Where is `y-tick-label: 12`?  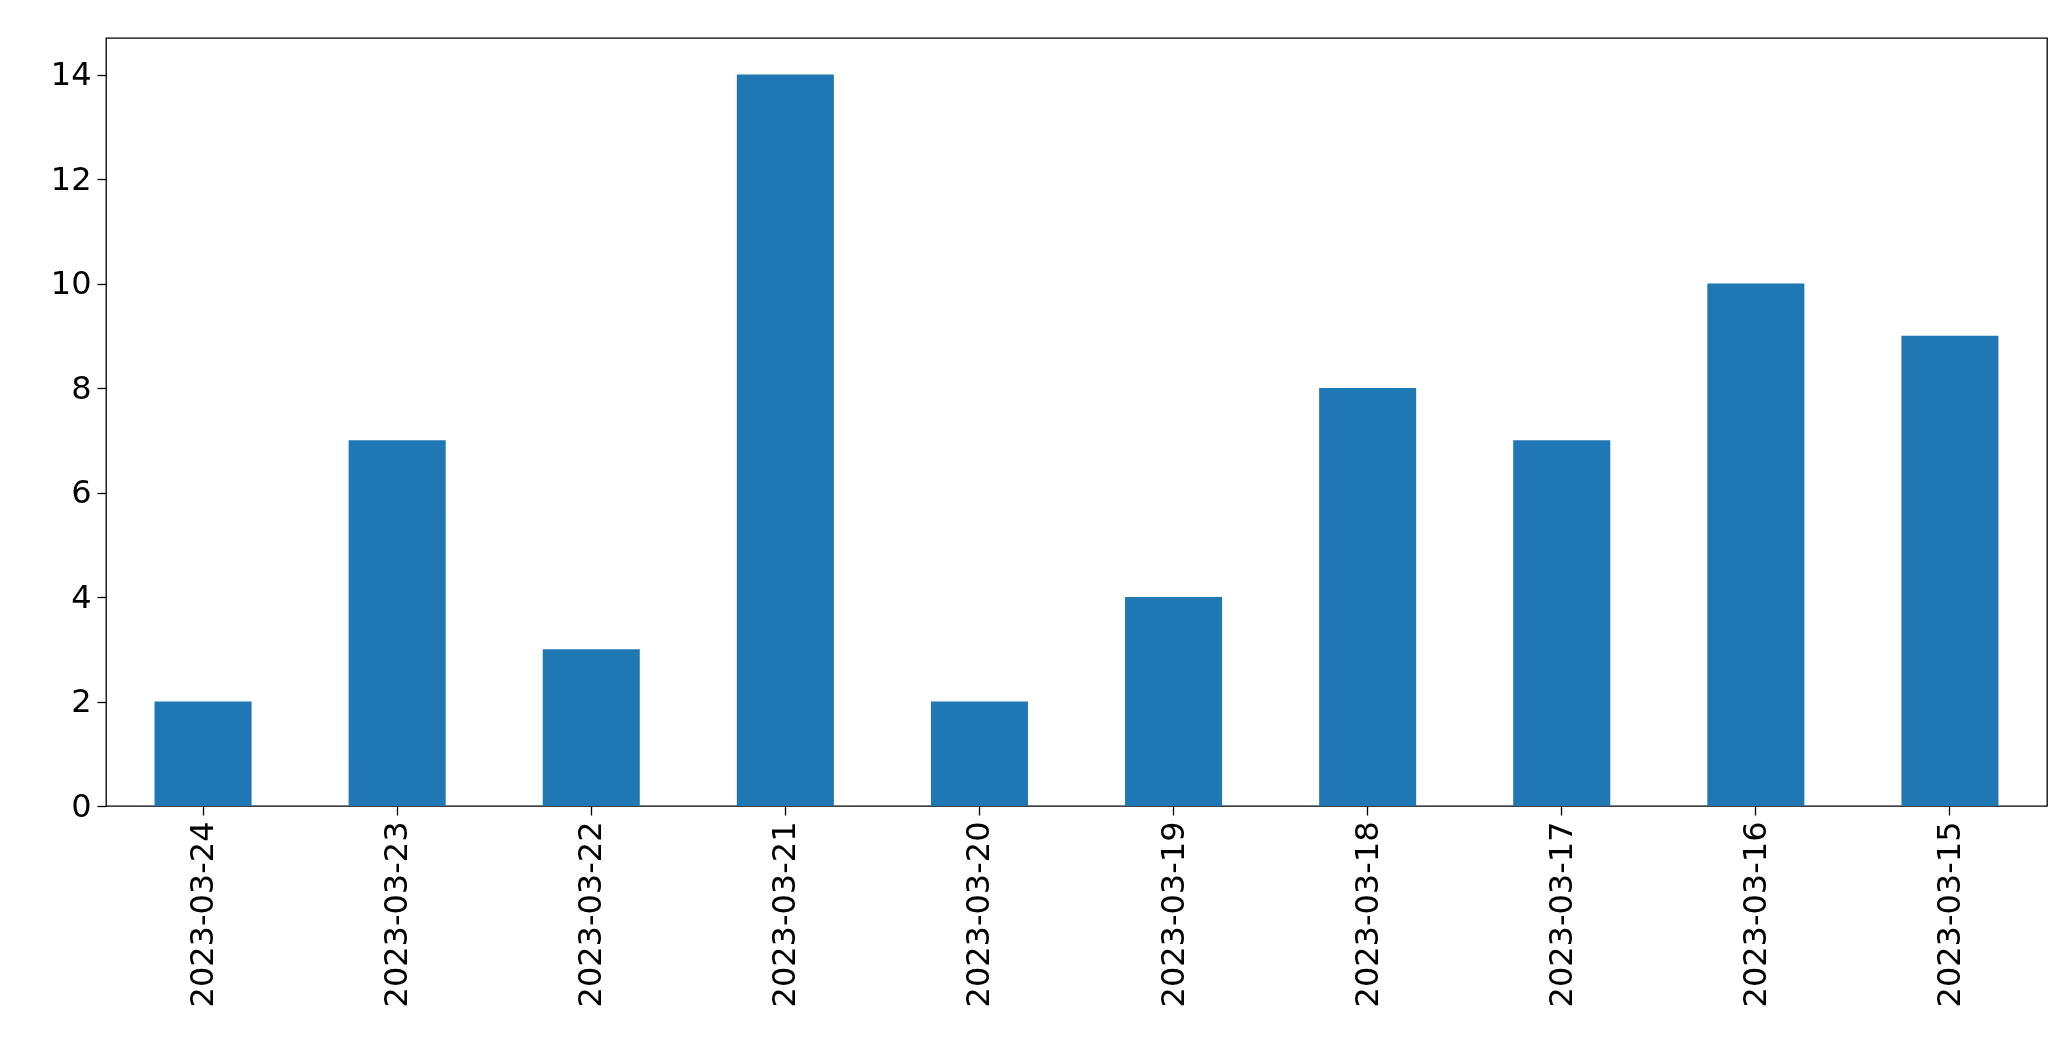
y-tick-label: 12 is located at coordinates (71, 178).